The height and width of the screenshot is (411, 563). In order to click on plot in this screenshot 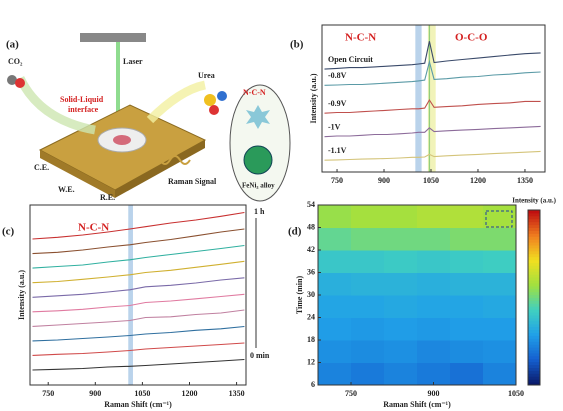, I will do `click(432, 98)`.